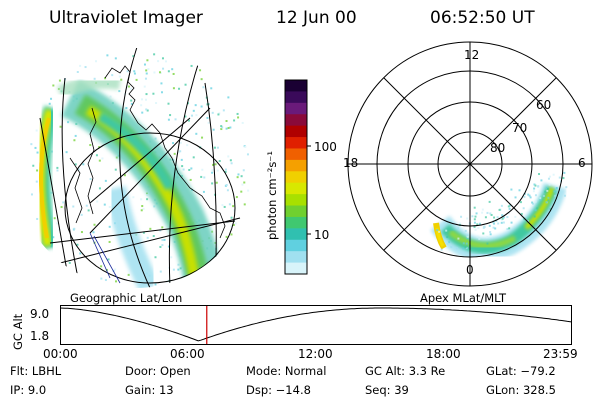  What do you see at coordinates (36, 371) in the screenshot?
I see `filter-status: Flt: LBHL` at bounding box center [36, 371].